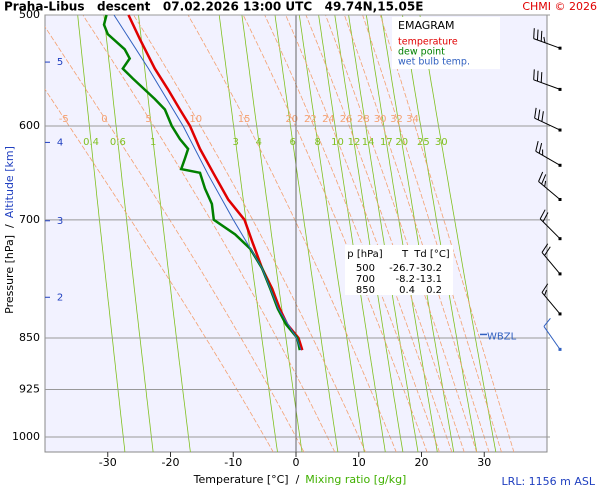  What do you see at coordinates (328, 119) in the screenshot?
I see `pseudoadiabat-label: 24` at bounding box center [328, 119].